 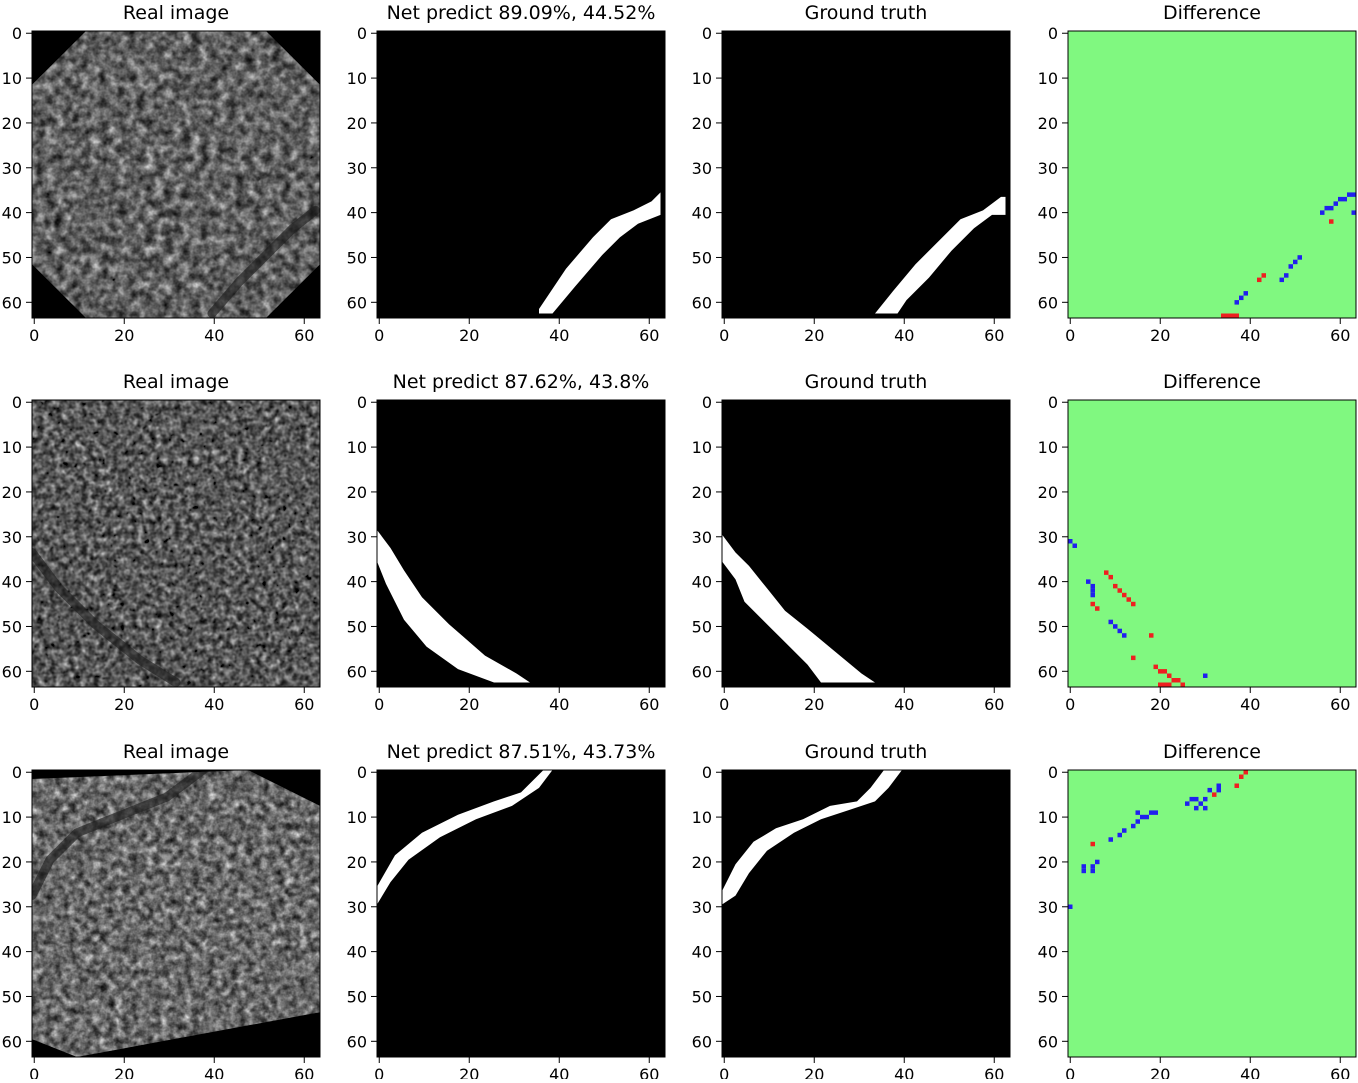 What do you see at coordinates (176, 543) in the screenshot?
I see `axes-frame` at bounding box center [176, 543].